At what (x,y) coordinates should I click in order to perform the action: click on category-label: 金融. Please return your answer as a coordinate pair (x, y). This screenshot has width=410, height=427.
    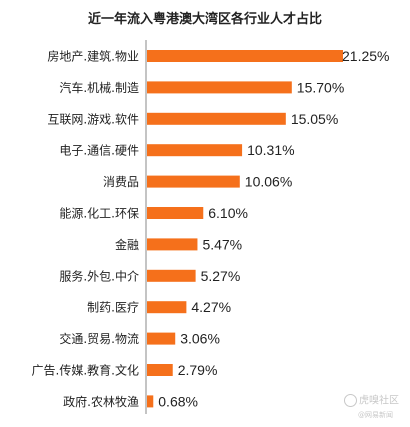
    Looking at the image, I should click on (127, 244).